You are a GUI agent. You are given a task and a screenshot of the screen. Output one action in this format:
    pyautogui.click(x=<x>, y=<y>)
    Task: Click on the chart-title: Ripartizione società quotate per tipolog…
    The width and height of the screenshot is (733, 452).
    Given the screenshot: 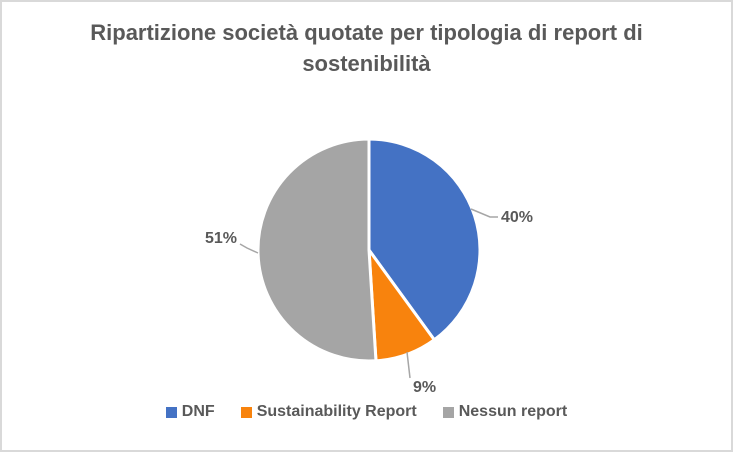 What is the action you would take?
    pyautogui.click(x=366, y=48)
    